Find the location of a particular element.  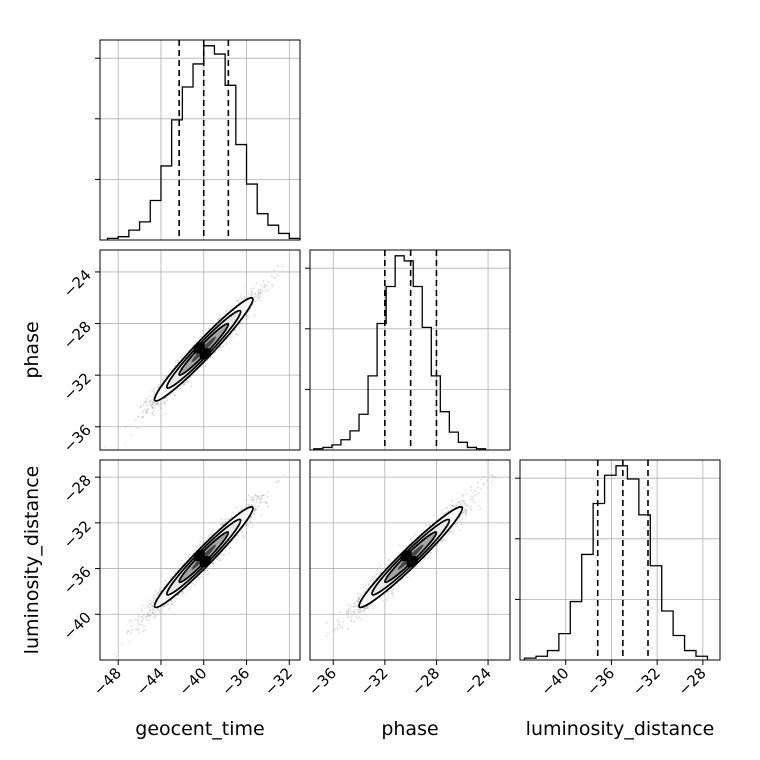

histogram-steps is located at coordinates (400, 352).